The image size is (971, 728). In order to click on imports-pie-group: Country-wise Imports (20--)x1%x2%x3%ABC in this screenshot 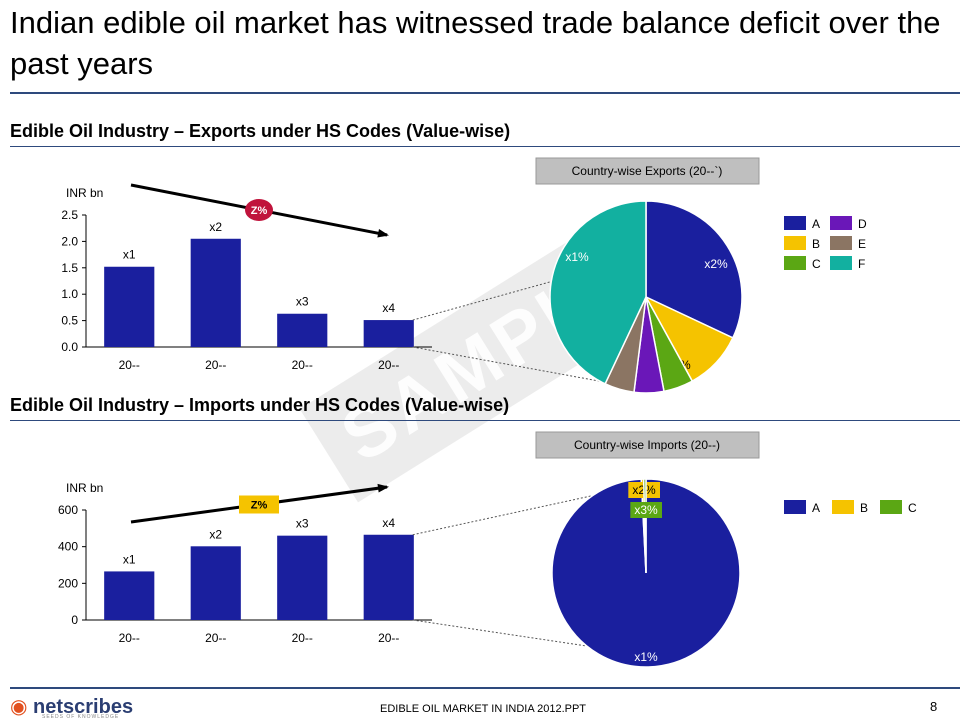, I will do `click(726, 549)`.